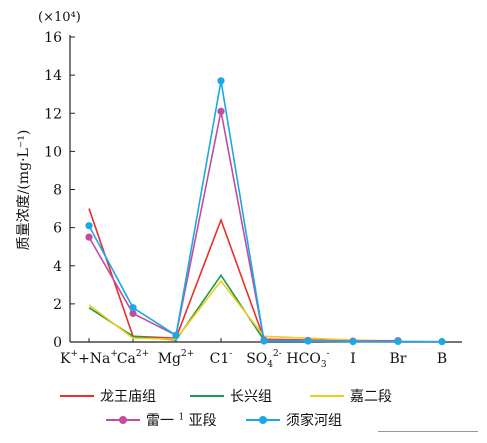  What do you see at coordinates (59, 17) in the screenshot?
I see `y-scale-note: (×10⁴)` at bounding box center [59, 17].